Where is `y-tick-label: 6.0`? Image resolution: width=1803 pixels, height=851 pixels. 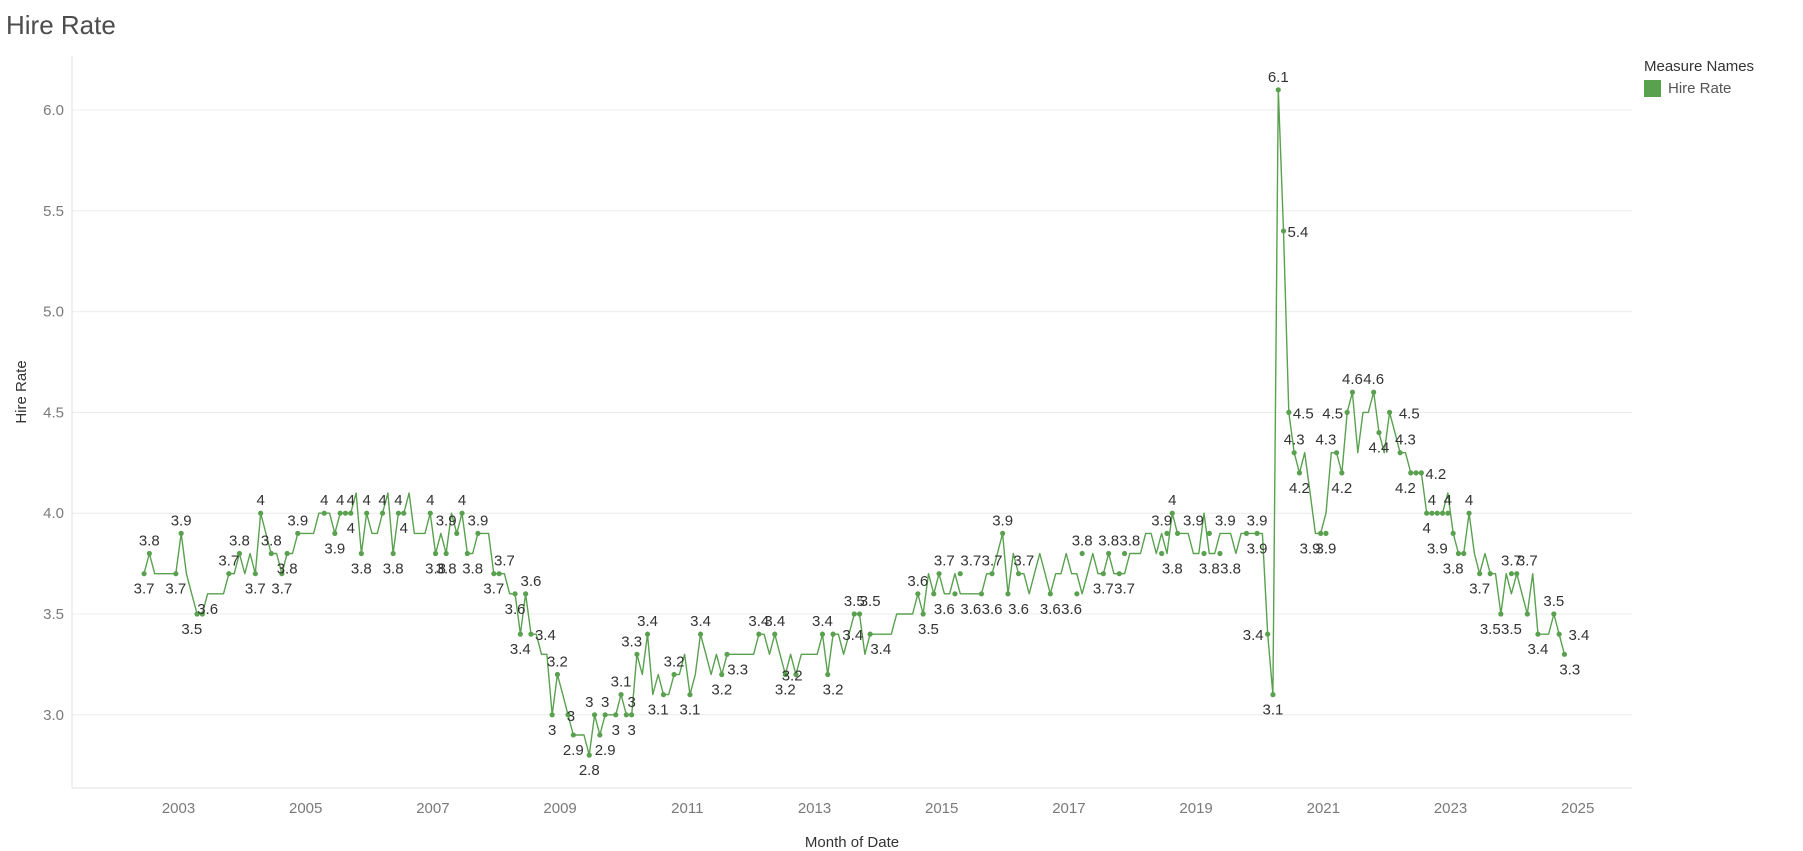 y-tick-label: 6.0 is located at coordinates (53, 110).